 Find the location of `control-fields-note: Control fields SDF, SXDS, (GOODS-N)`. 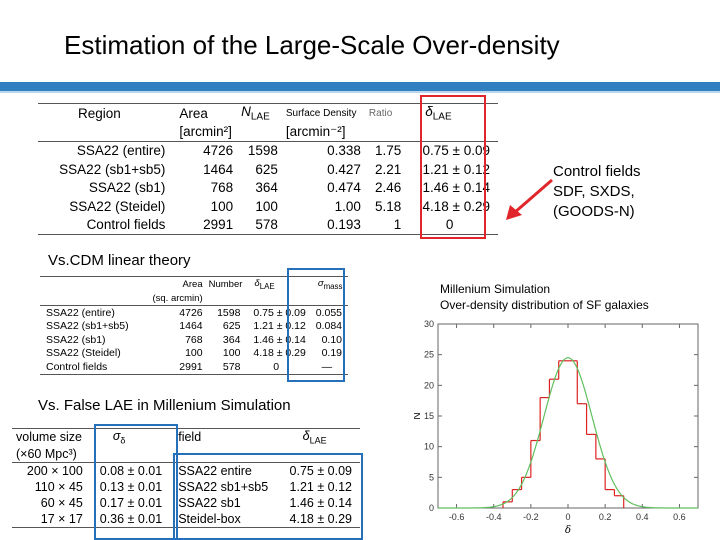

control-fields-note: Control fields SDF, SXDS, (GOODS-N) is located at coordinates (597, 191).